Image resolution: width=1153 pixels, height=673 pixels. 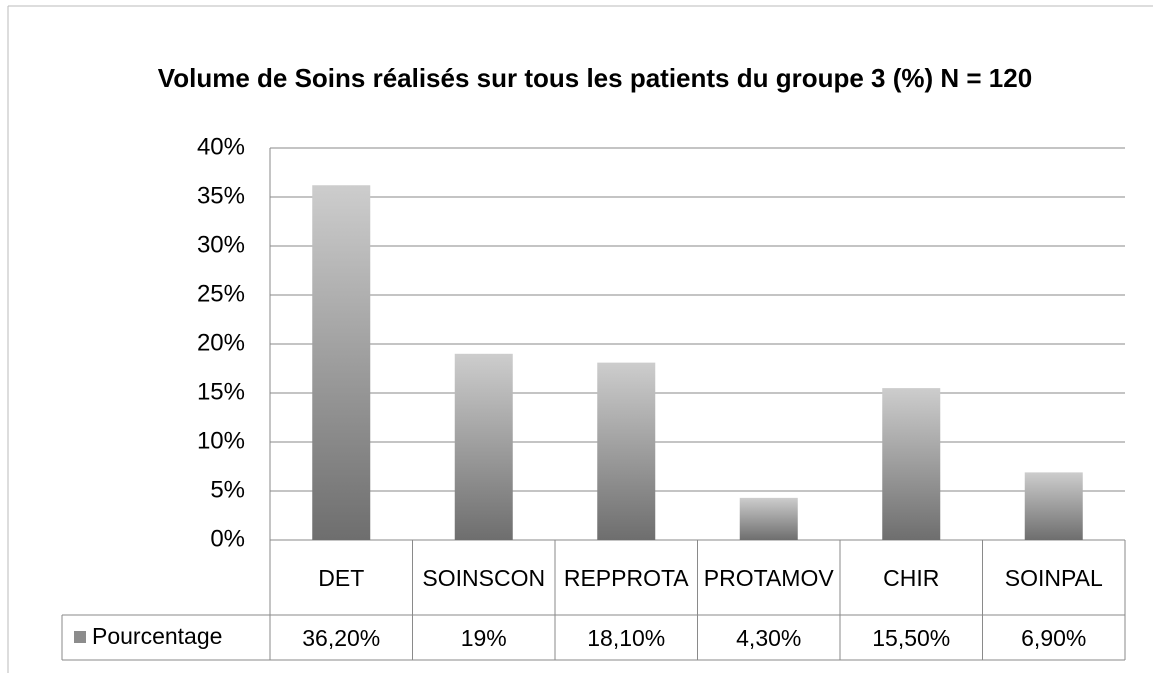 What do you see at coordinates (221, 440) in the screenshot?
I see `y-tick-label: 10%` at bounding box center [221, 440].